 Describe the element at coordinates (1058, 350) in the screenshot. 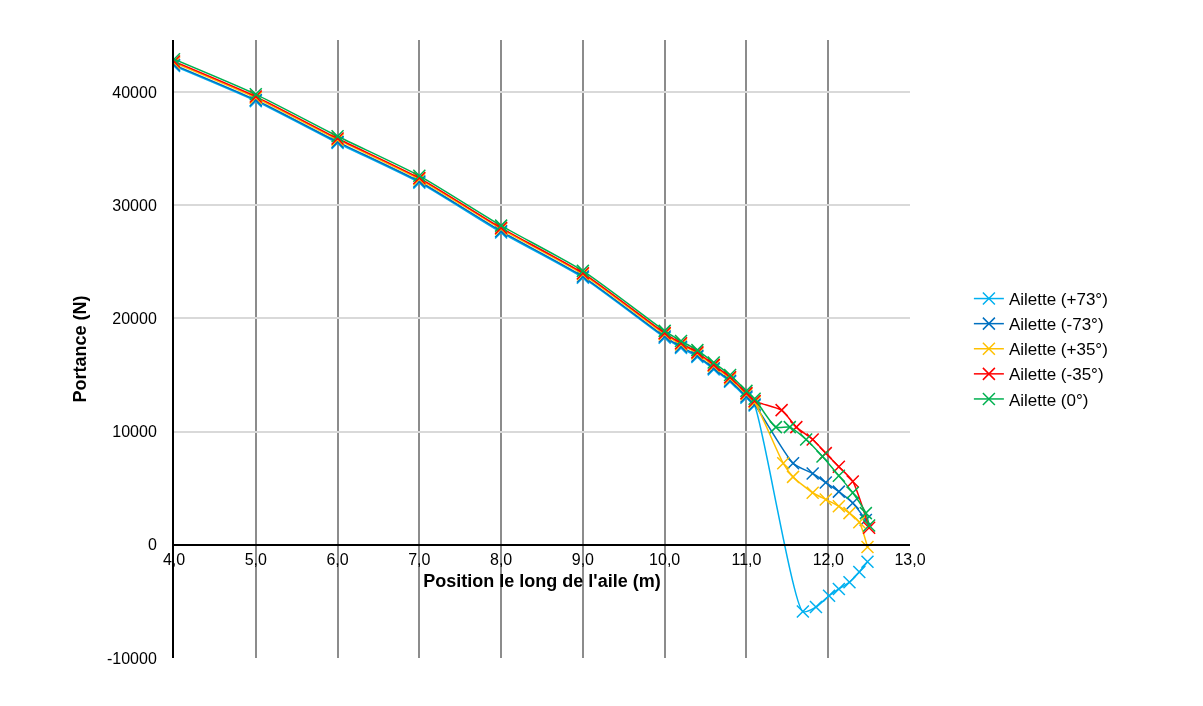

I see `legend-label: Ailette (+35°)` at that location.